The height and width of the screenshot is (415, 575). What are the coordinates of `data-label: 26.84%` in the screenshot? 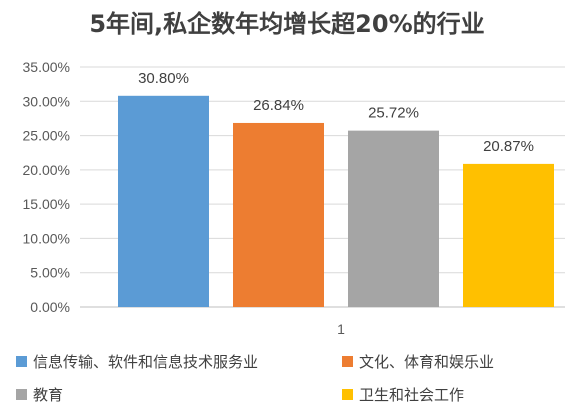 It's located at (278, 105).